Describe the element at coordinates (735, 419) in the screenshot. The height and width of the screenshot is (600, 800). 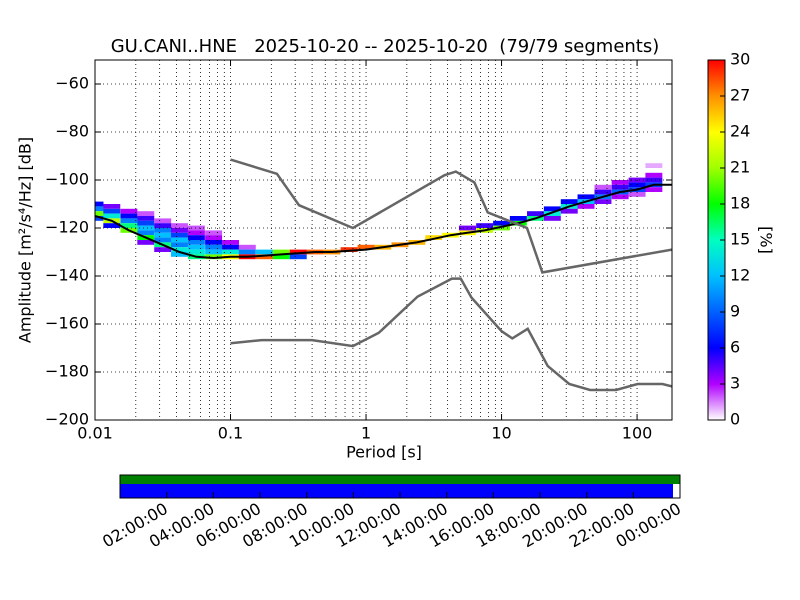
I see `colorbar-tick-label: 0` at that location.